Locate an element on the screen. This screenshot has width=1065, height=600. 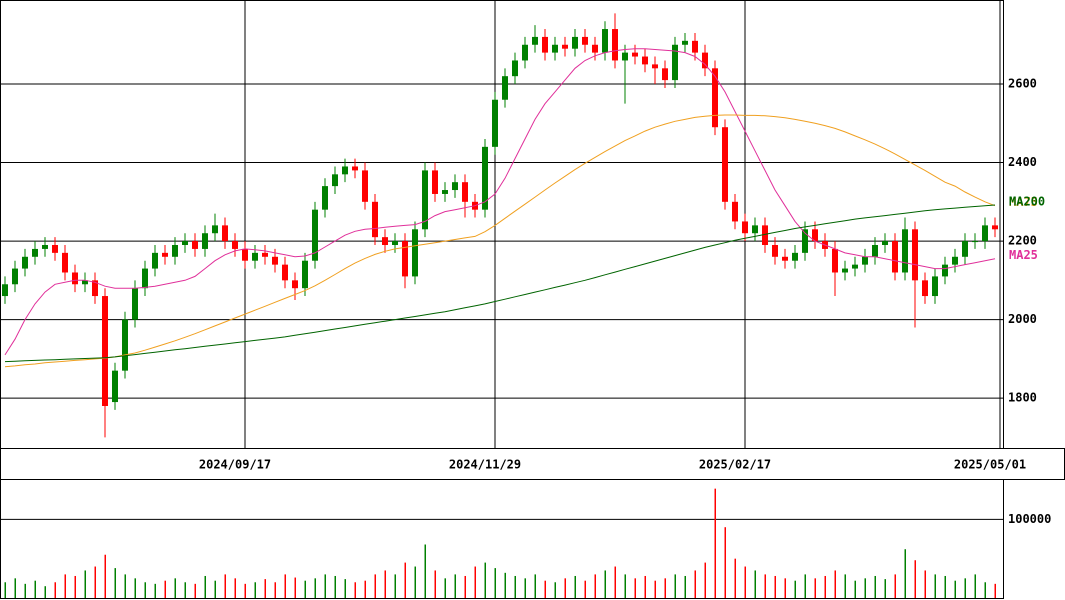
x-tick-label: 2025/05/01 is located at coordinates (990, 465).